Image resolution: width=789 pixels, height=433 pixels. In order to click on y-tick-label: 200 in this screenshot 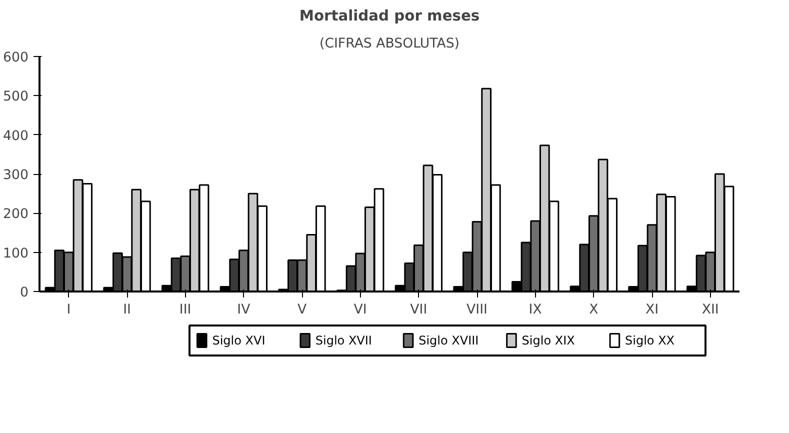, I will do `click(16, 214)`.